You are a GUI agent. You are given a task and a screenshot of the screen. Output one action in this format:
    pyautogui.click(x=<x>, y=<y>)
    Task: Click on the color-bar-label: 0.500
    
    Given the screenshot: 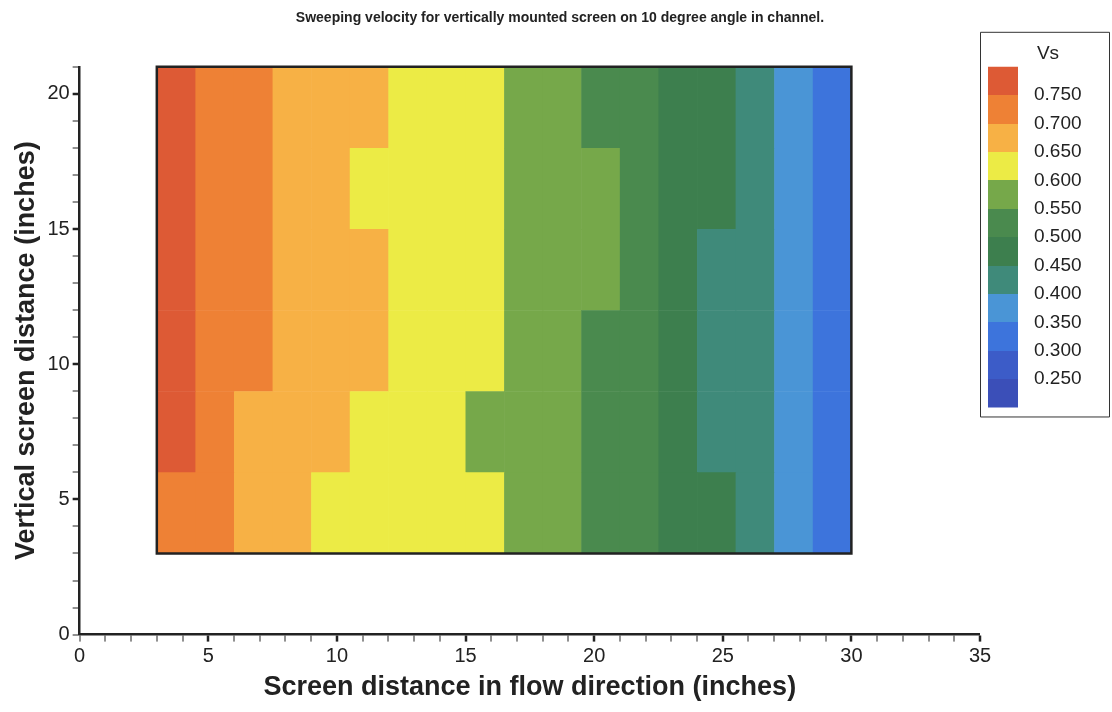 What is the action you would take?
    pyautogui.click(x=1058, y=236)
    